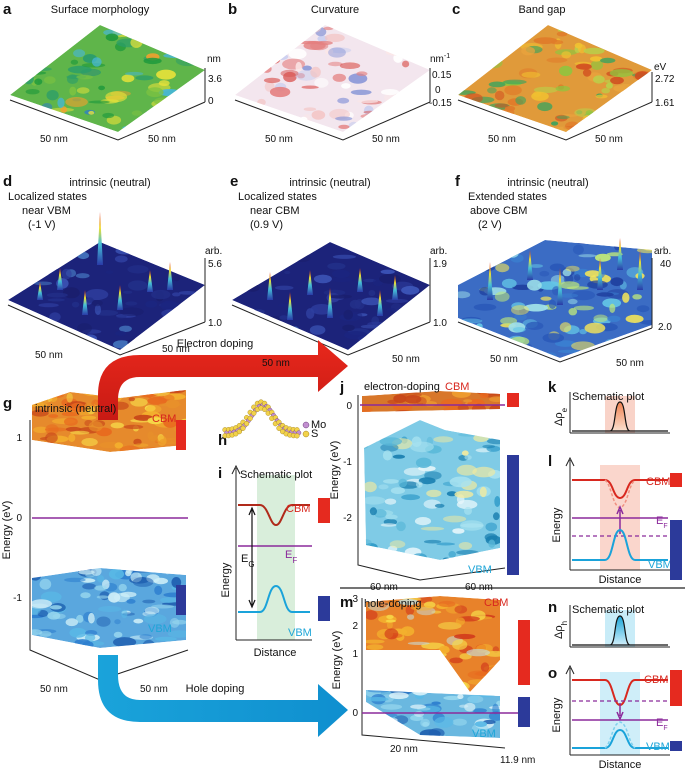 The image size is (685, 771). What do you see at coordinates (559, 632) in the screenshot?
I see `ylabel-main: Δρ` at bounding box center [559, 632].